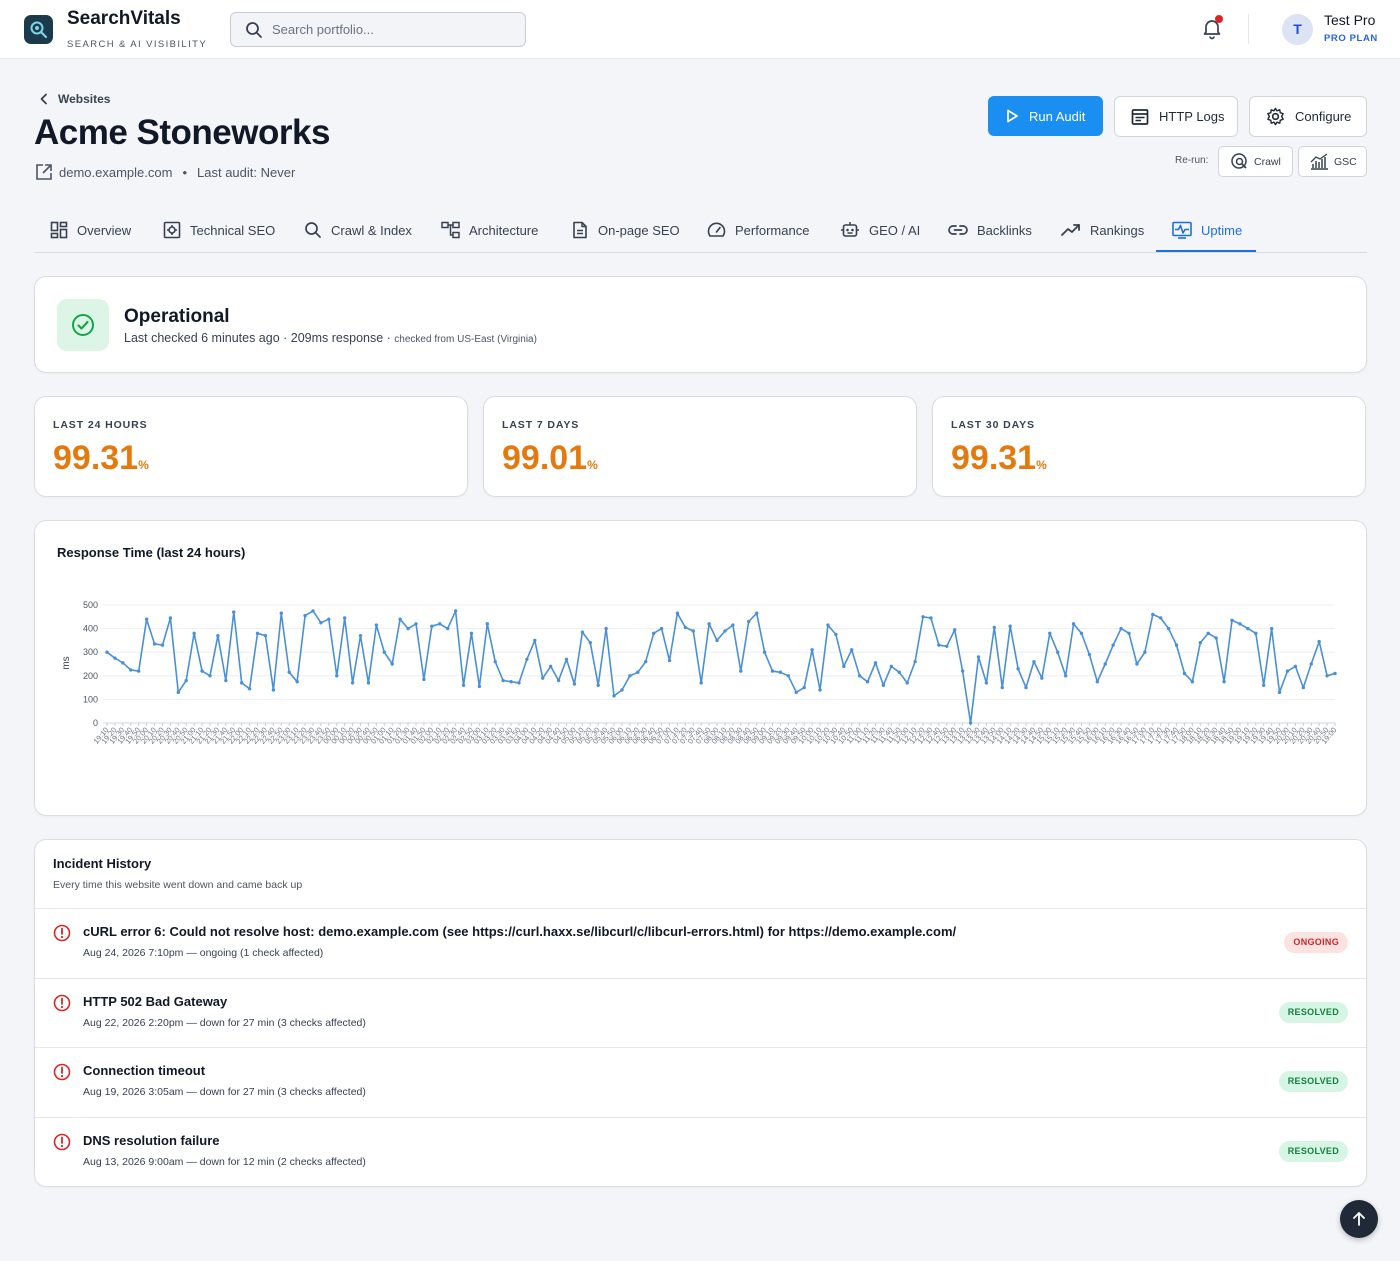  I want to click on notification-bell-icon, so click(1212, 28).